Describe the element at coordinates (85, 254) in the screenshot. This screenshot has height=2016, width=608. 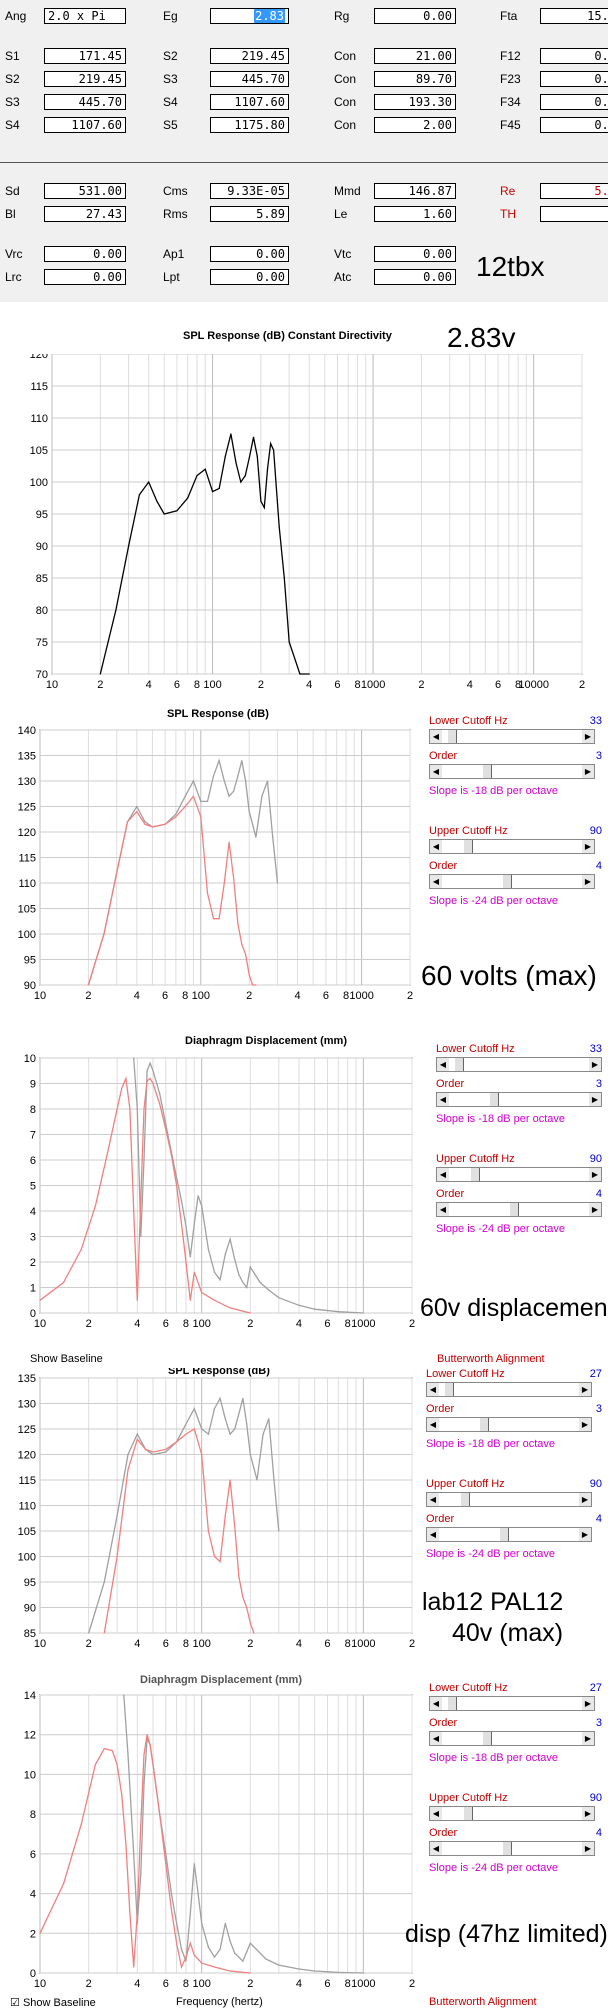
I see `param-field-vrc: 0.00` at that location.